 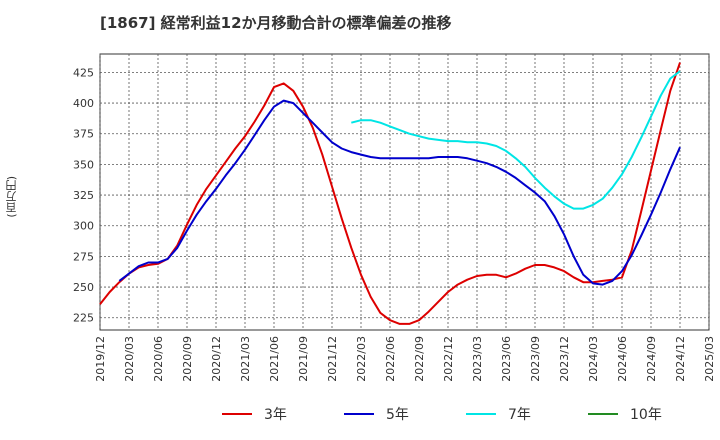 What do you see at coordinates (187, 359) in the screenshot?
I see `x-tick-label: 2020/09` at bounding box center [187, 359].